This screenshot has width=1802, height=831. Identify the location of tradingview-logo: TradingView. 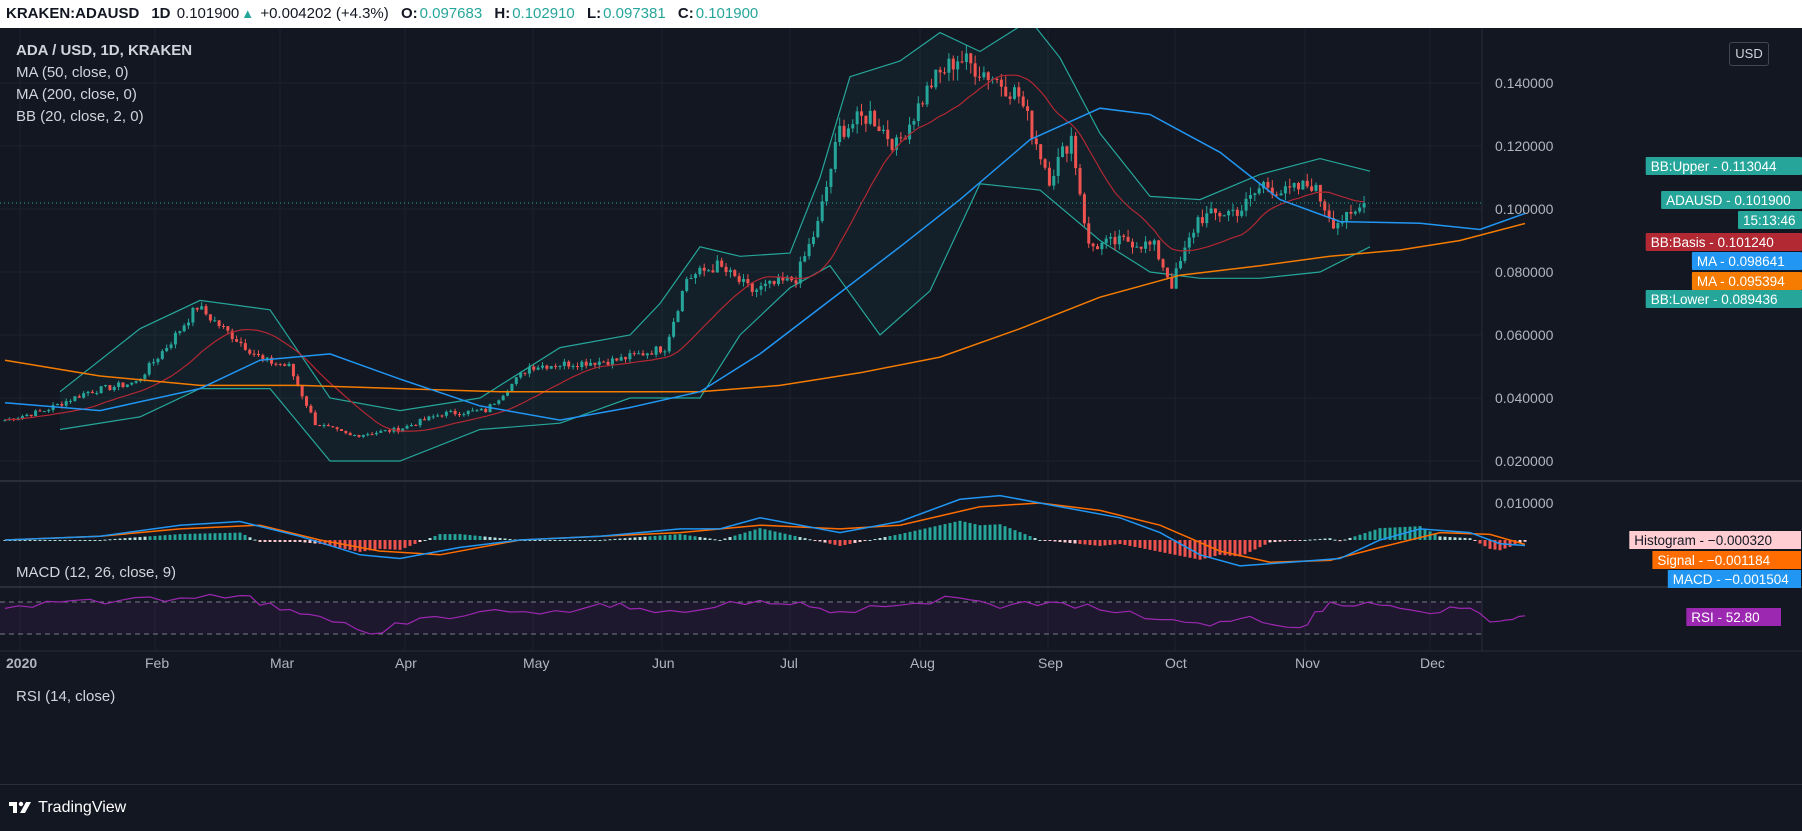
(67, 808).